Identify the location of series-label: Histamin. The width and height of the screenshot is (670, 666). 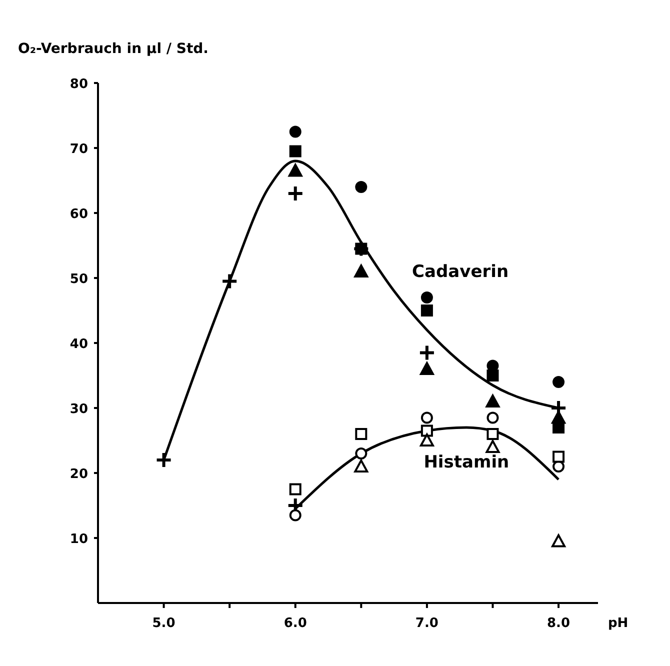
(467, 462).